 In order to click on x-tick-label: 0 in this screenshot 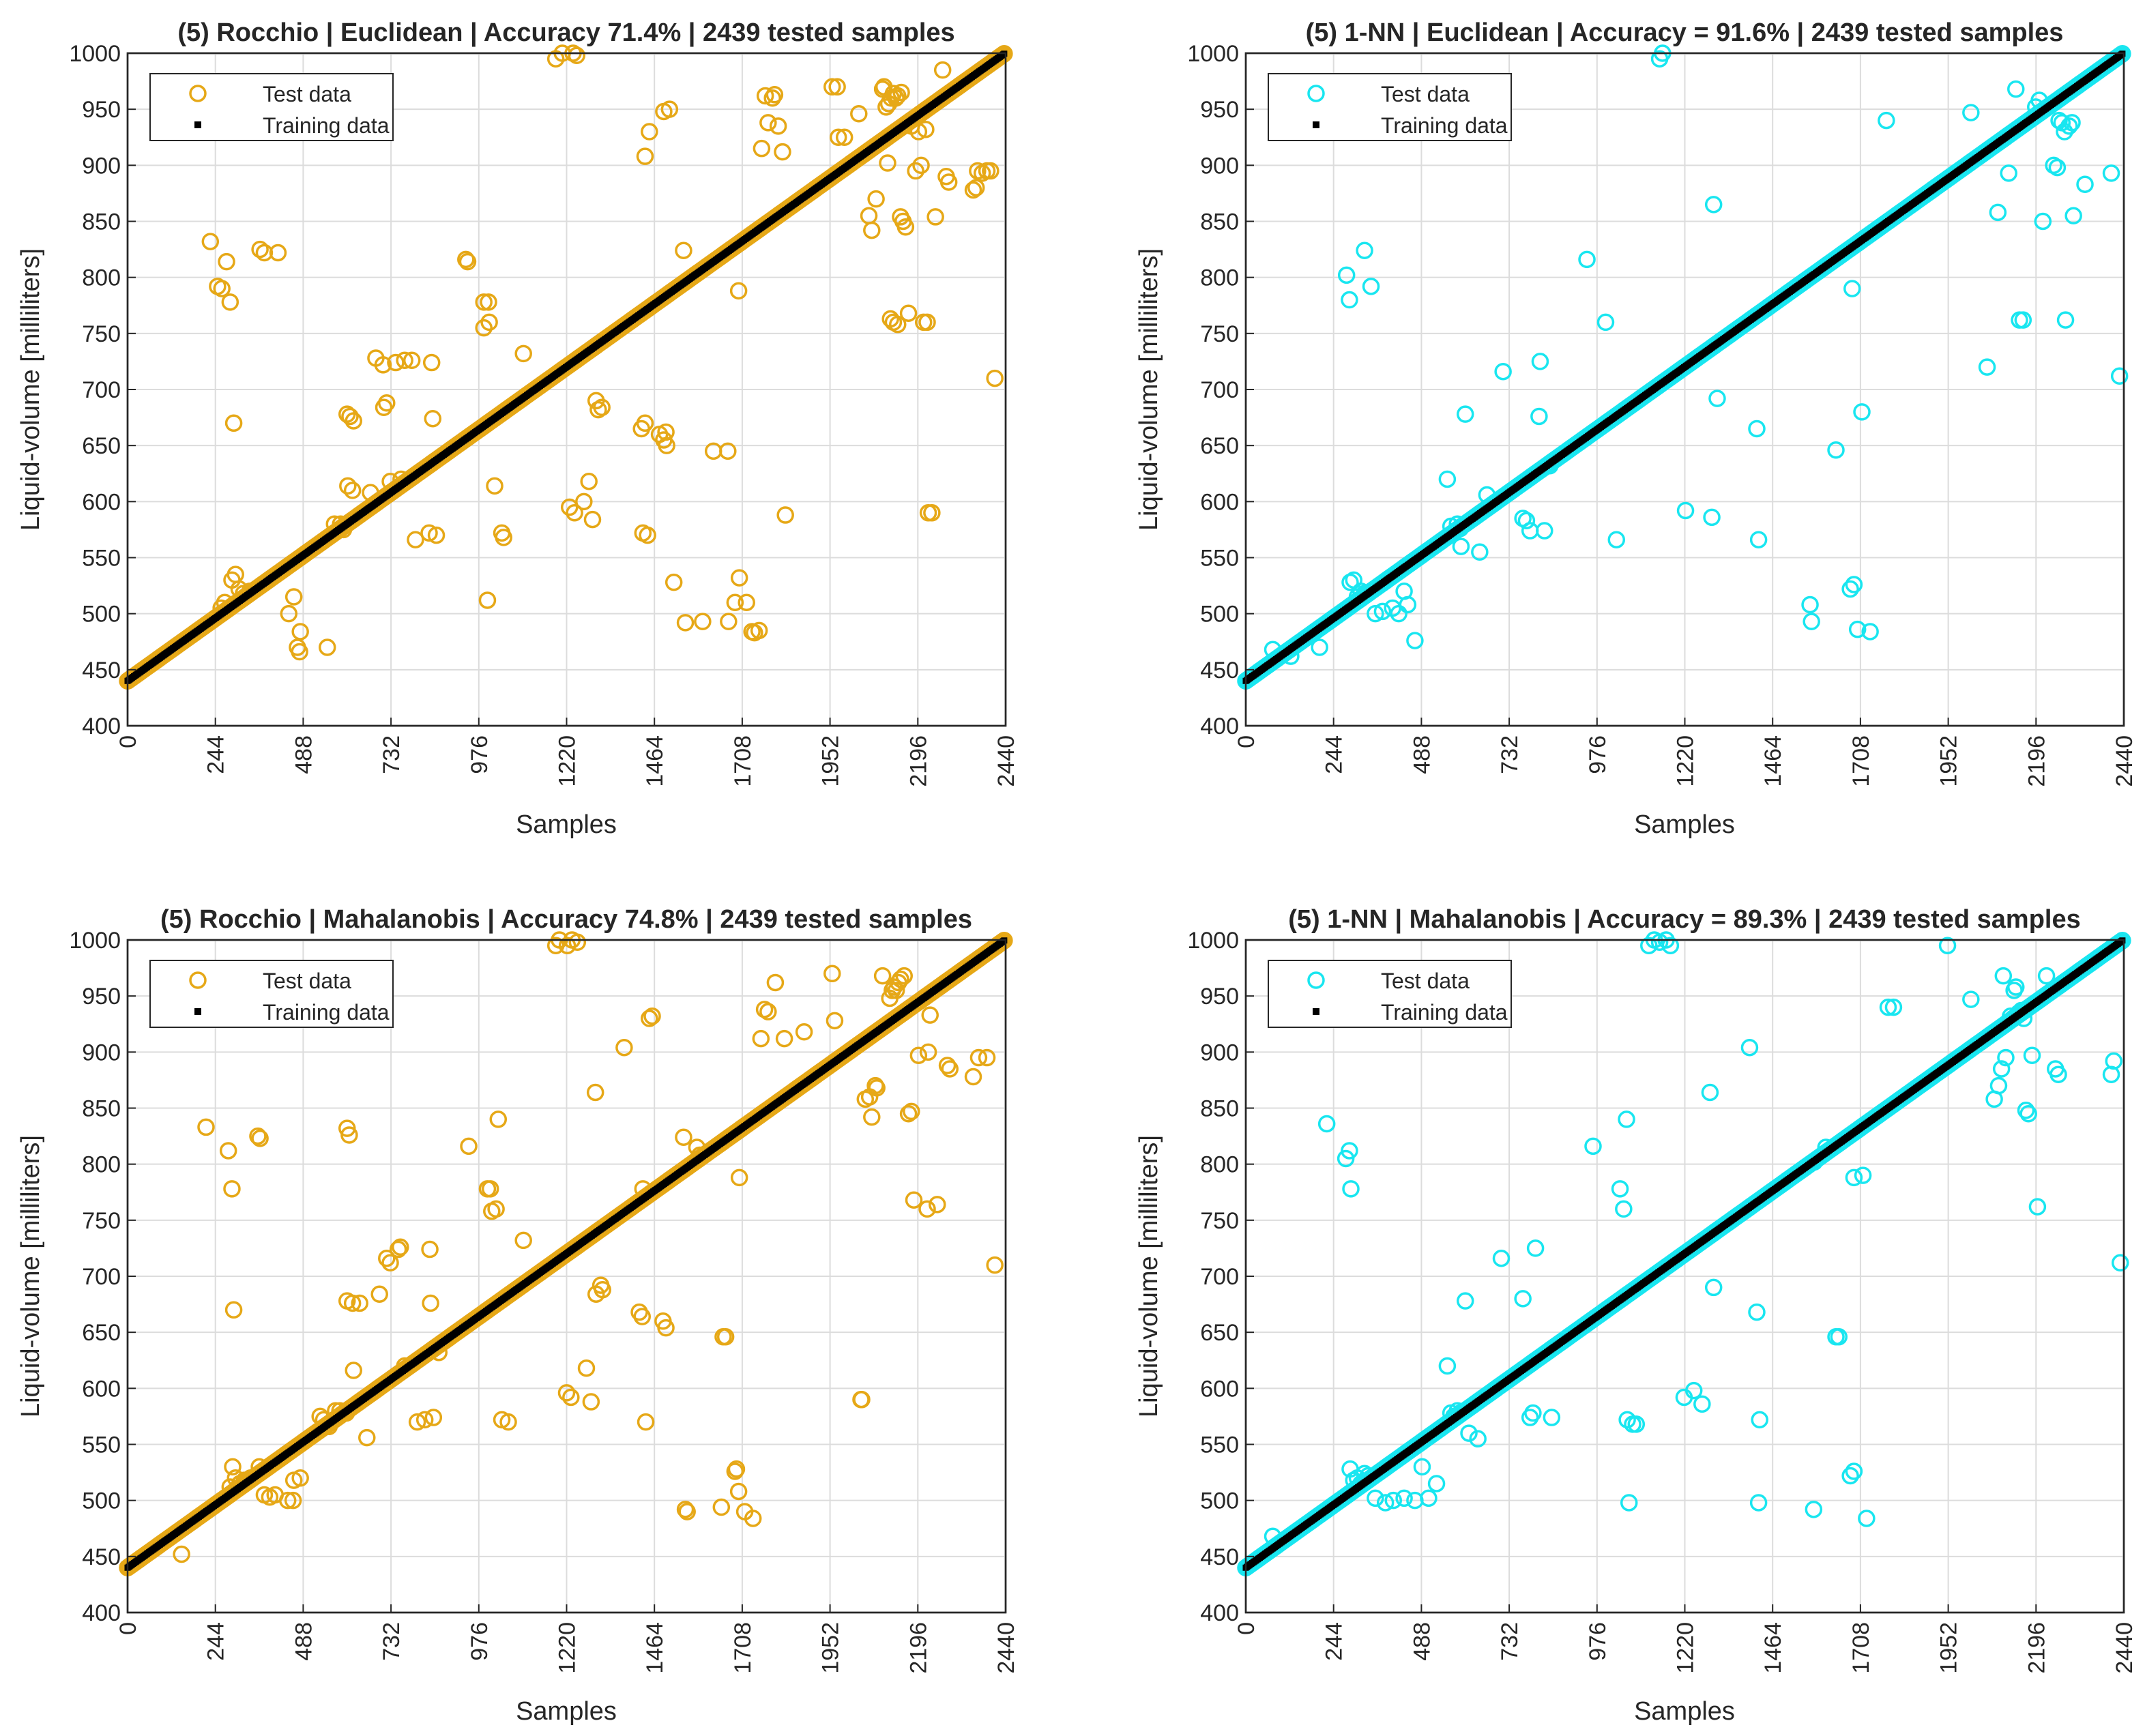, I will do `click(1247, 742)`.